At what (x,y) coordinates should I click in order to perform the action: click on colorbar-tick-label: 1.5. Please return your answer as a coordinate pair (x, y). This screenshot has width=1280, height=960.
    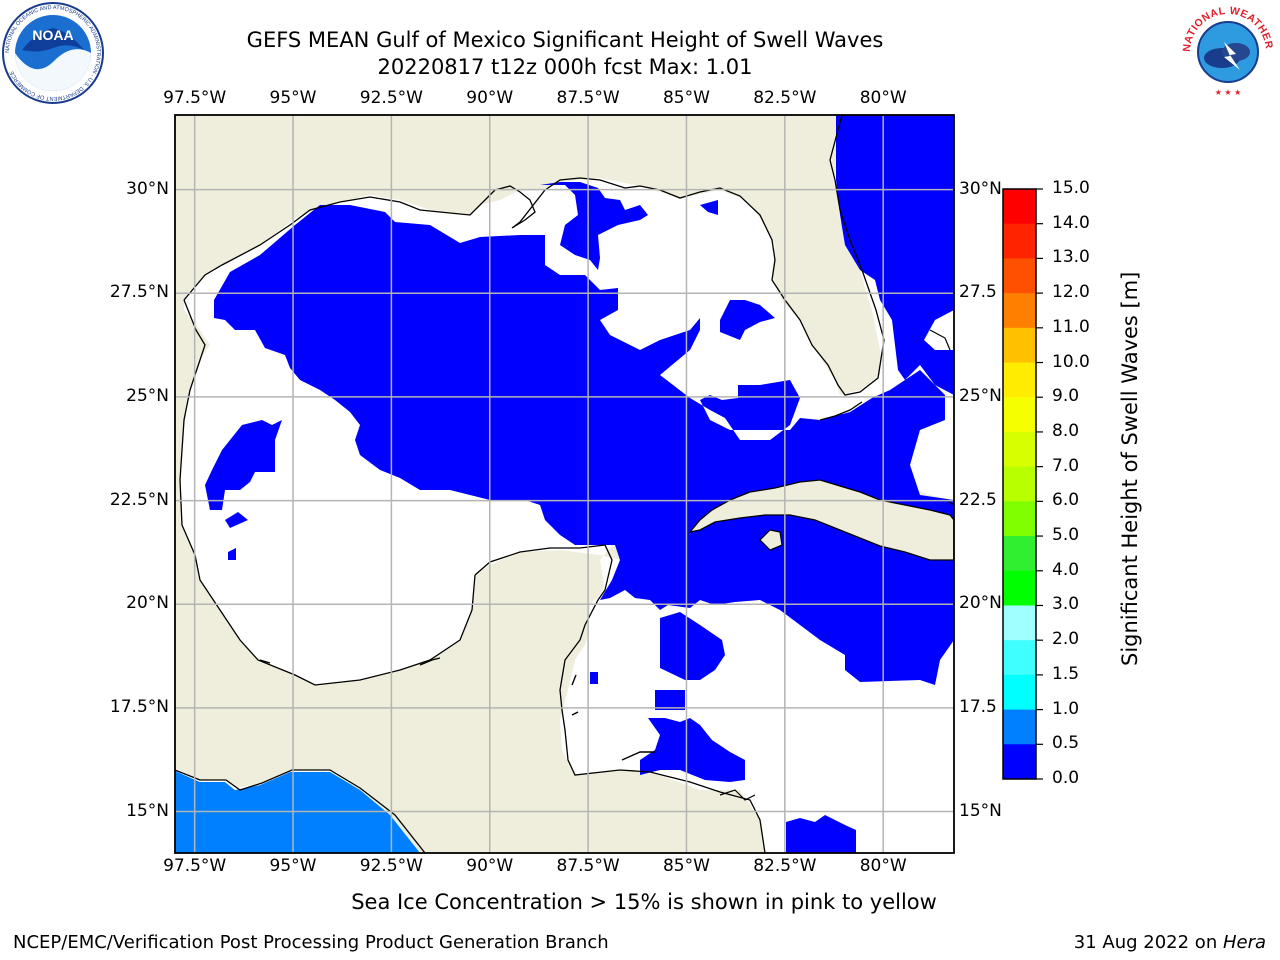
    Looking at the image, I should click on (1066, 673).